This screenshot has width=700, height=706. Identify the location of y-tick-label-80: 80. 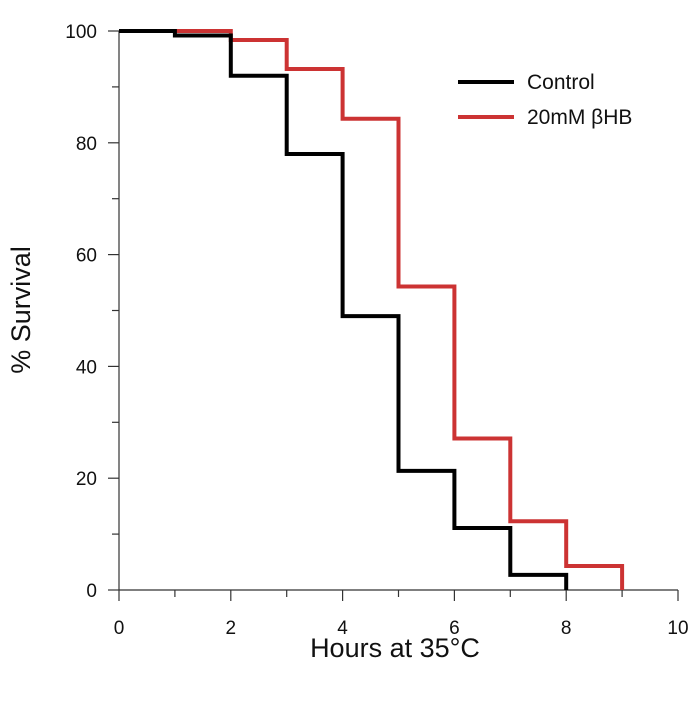
(86, 144).